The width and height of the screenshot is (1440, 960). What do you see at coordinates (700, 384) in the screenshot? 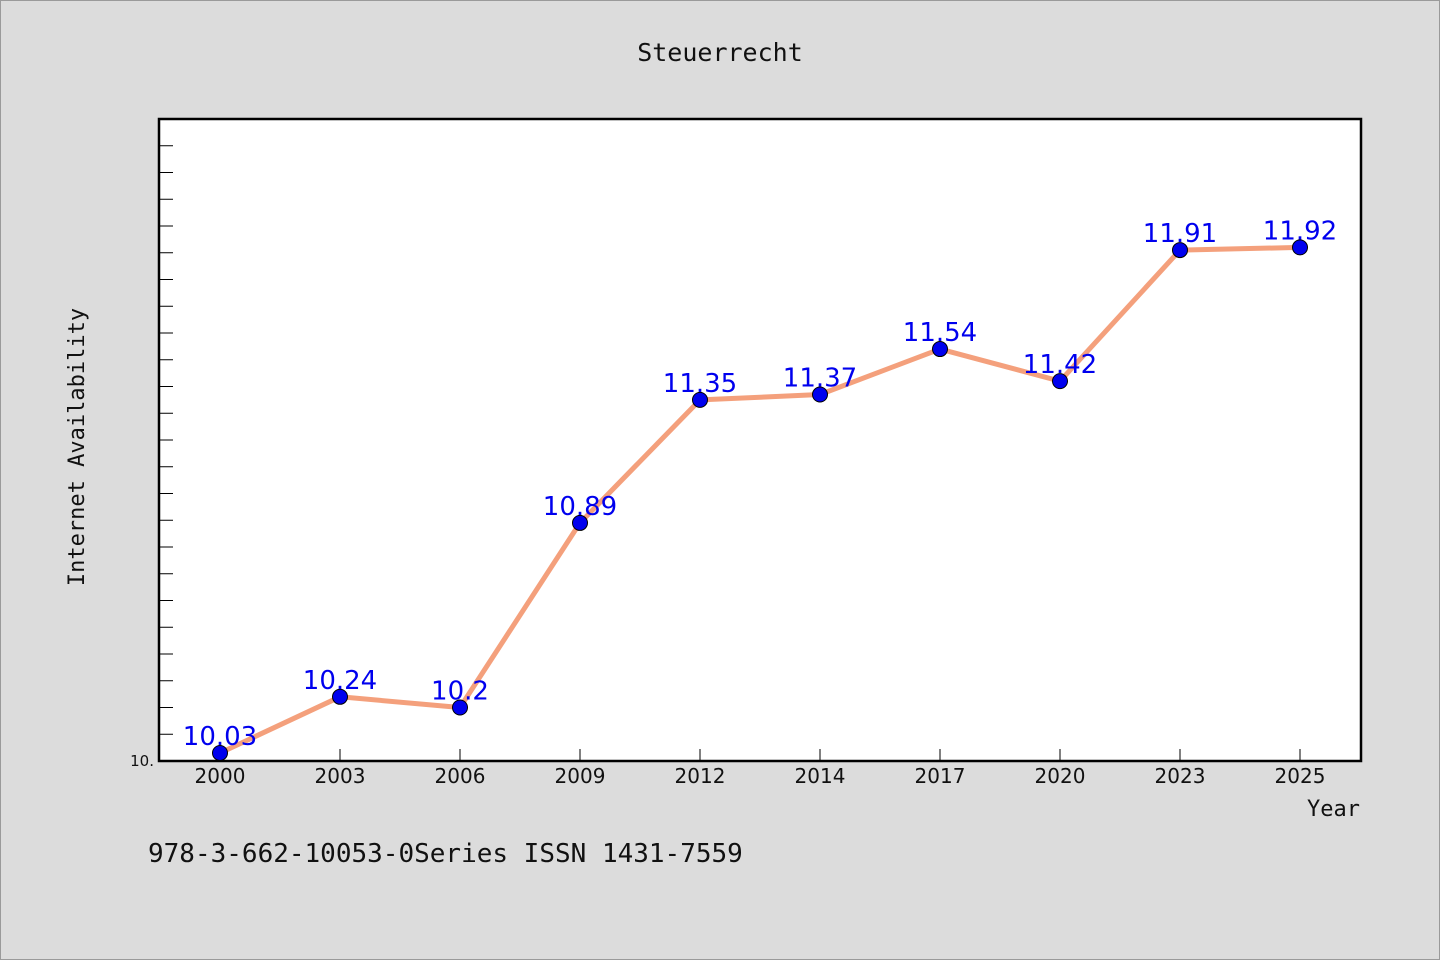
I see `data-label: 11.35` at bounding box center [700, 384].